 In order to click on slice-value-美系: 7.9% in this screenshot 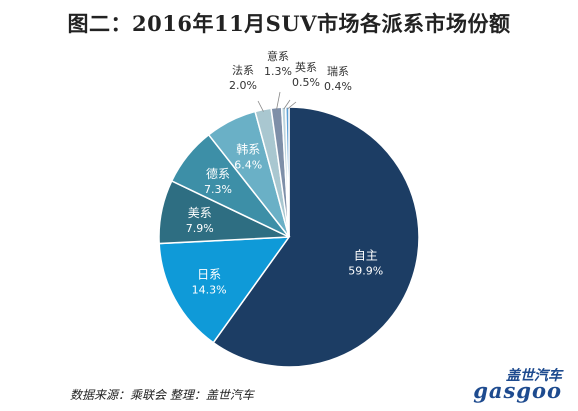, I will do `click(200, 228)`.